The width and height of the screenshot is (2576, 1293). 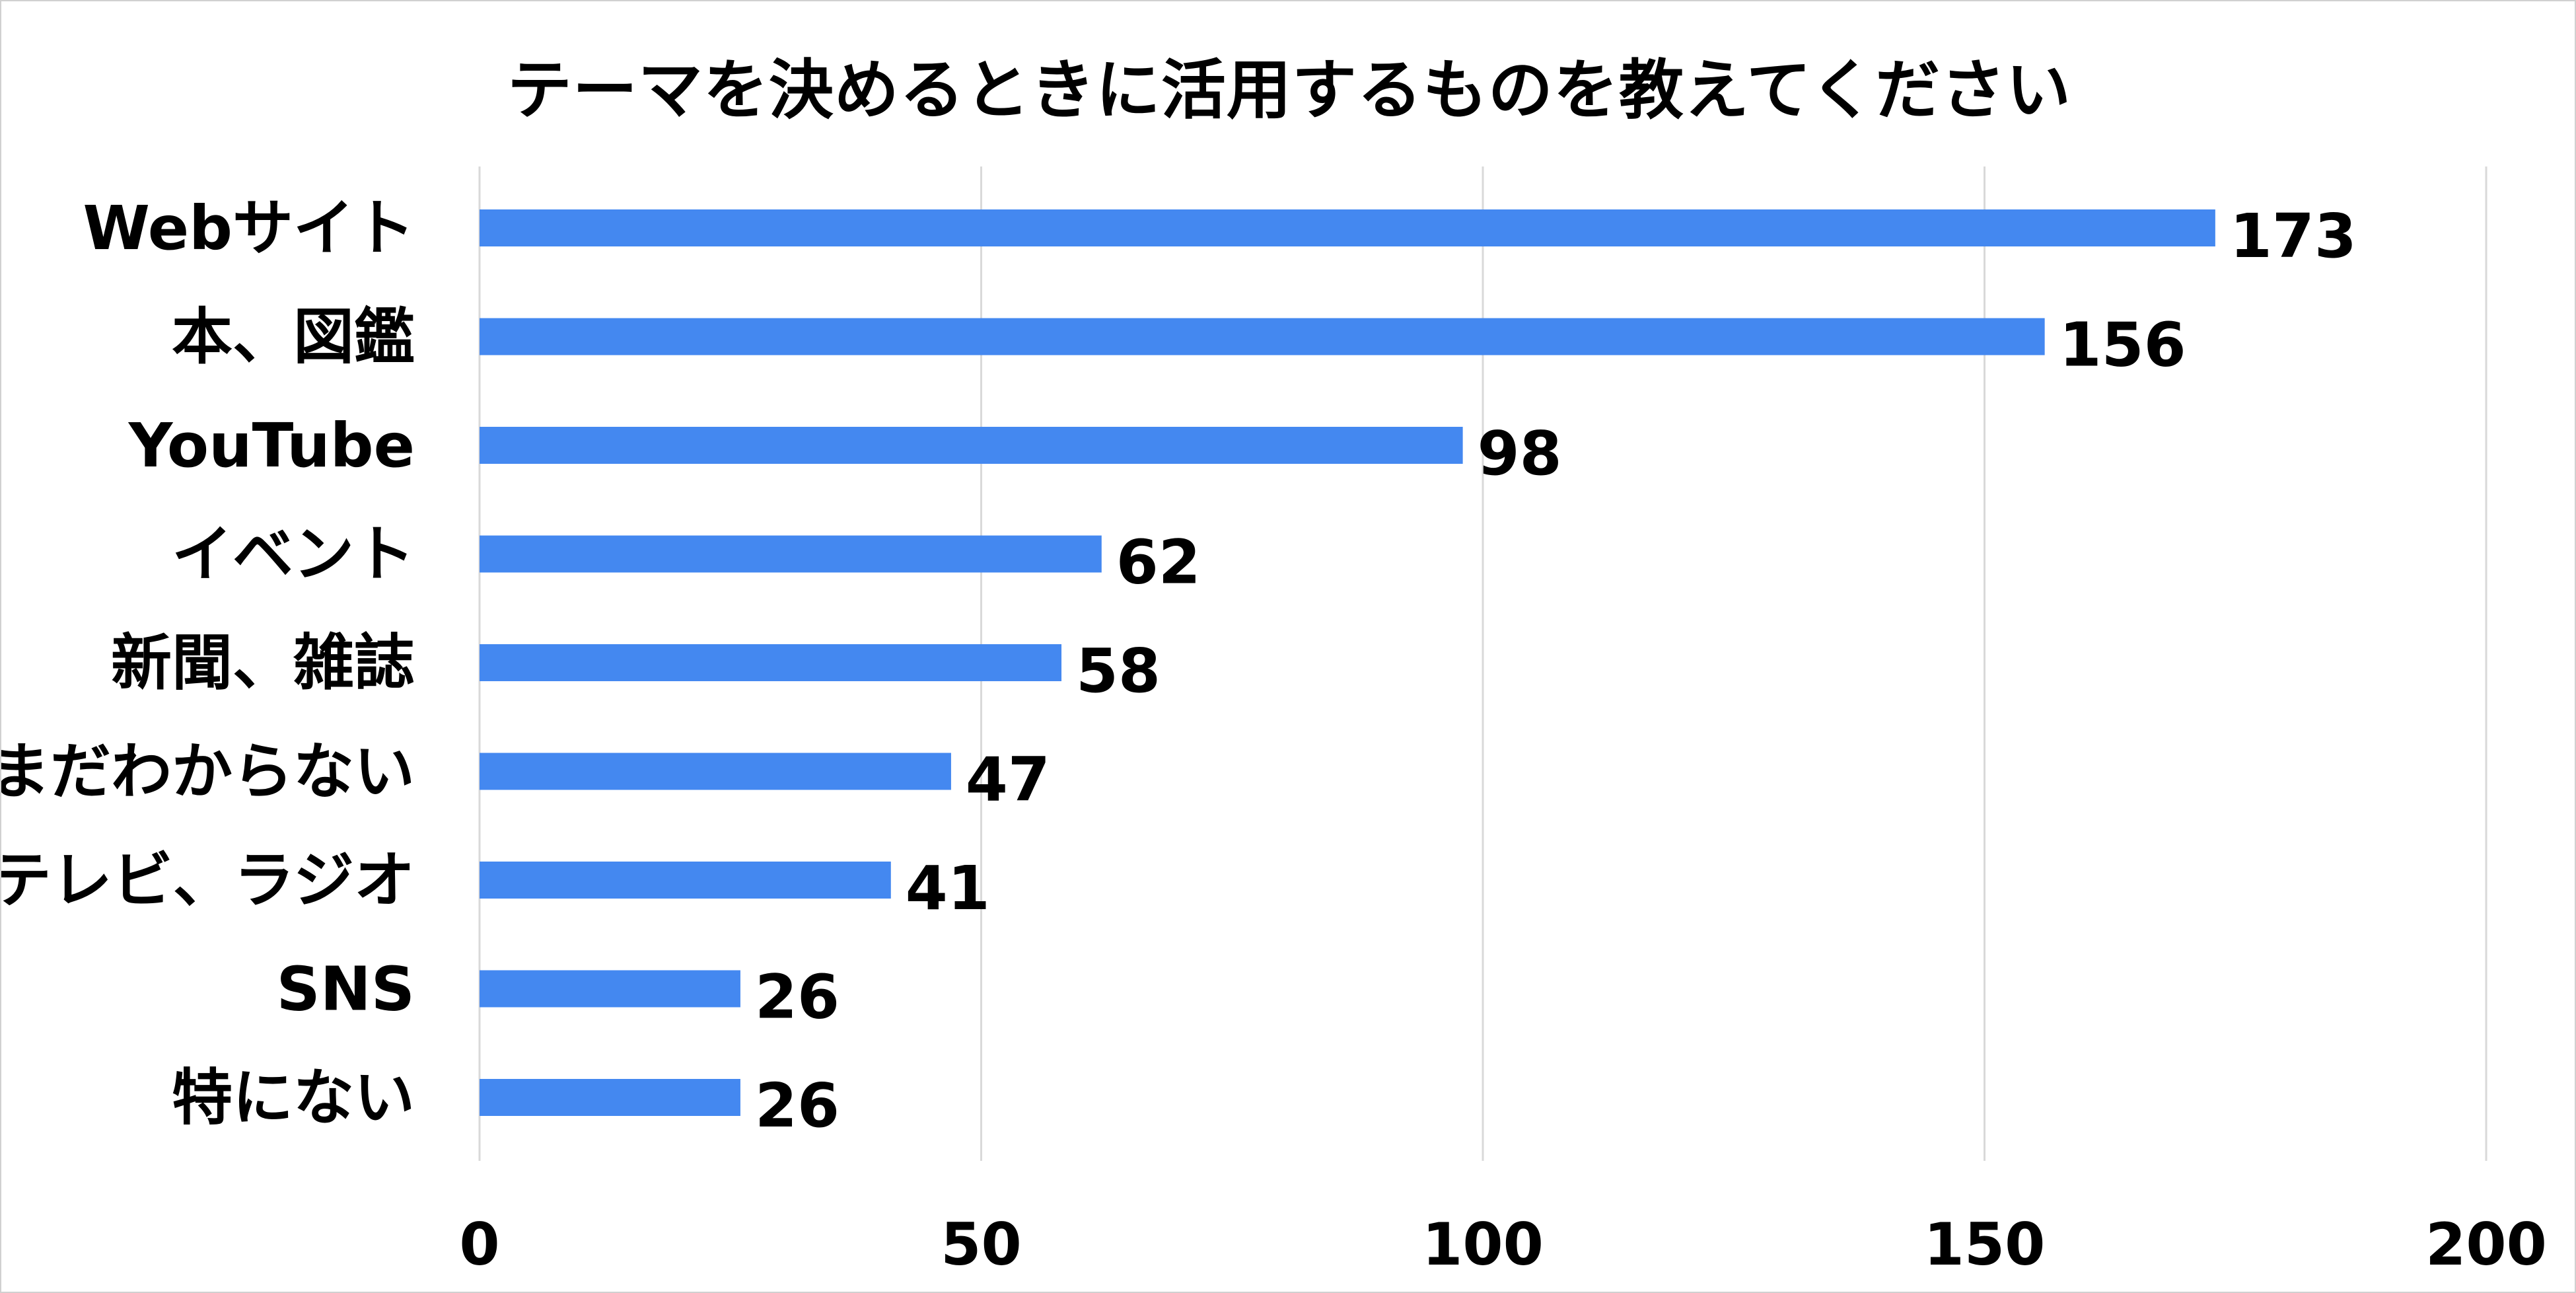 What do you see at coordinates (2123, 345) in the screenshot?
I see `value-label: 156` at bounding box center [2123, 345].